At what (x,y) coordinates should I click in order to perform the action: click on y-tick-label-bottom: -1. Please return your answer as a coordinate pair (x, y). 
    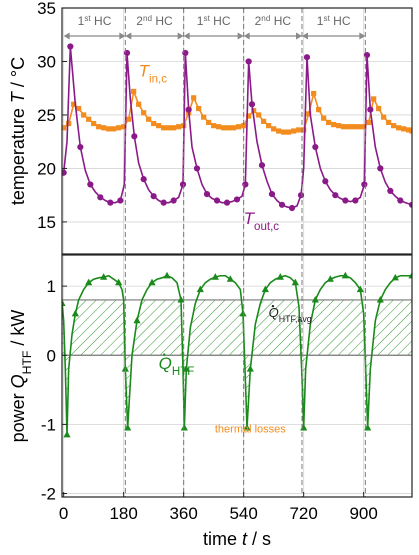
    Looking at the image, I should click on (48, 424).